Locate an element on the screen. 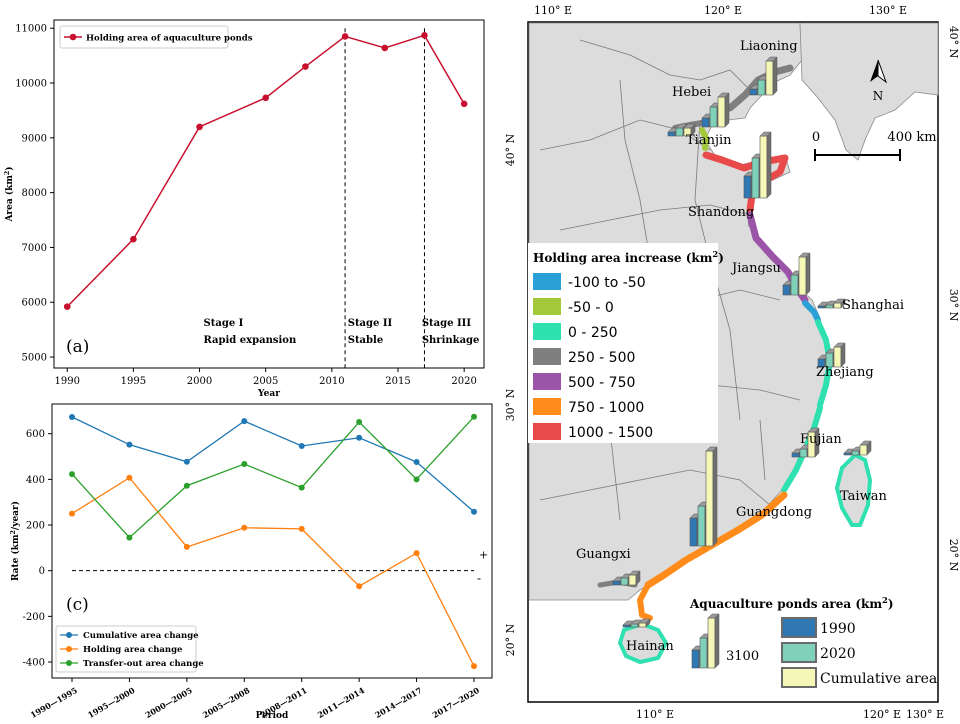 Image resolution: width=960 pixels, height=724 pixels. increase-label: -100 to -50 is located at coordinates (607, 283).